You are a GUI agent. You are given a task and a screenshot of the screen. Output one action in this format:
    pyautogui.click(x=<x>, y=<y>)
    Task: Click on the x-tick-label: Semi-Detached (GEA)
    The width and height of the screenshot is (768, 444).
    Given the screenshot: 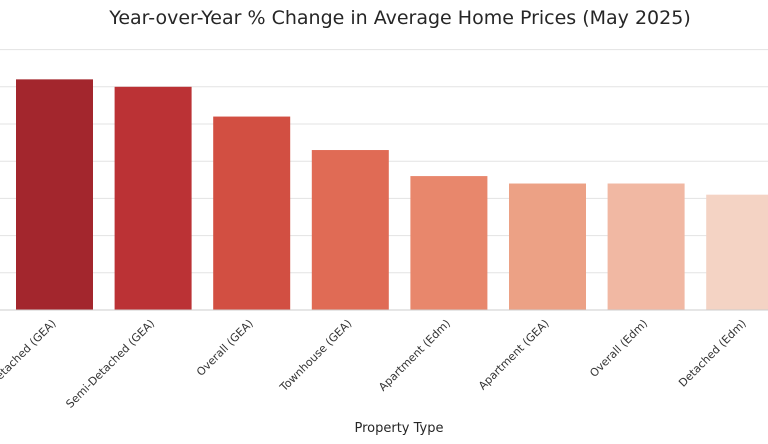 What is the action you would take?
    pyautogui.click(x=110, y=364)
    